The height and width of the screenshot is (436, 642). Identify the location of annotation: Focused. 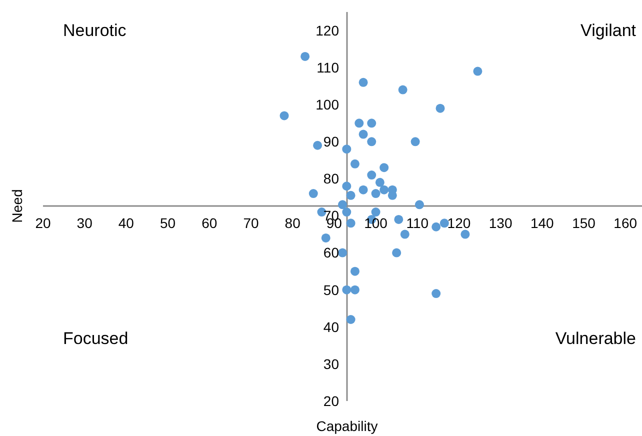
(95, 338).